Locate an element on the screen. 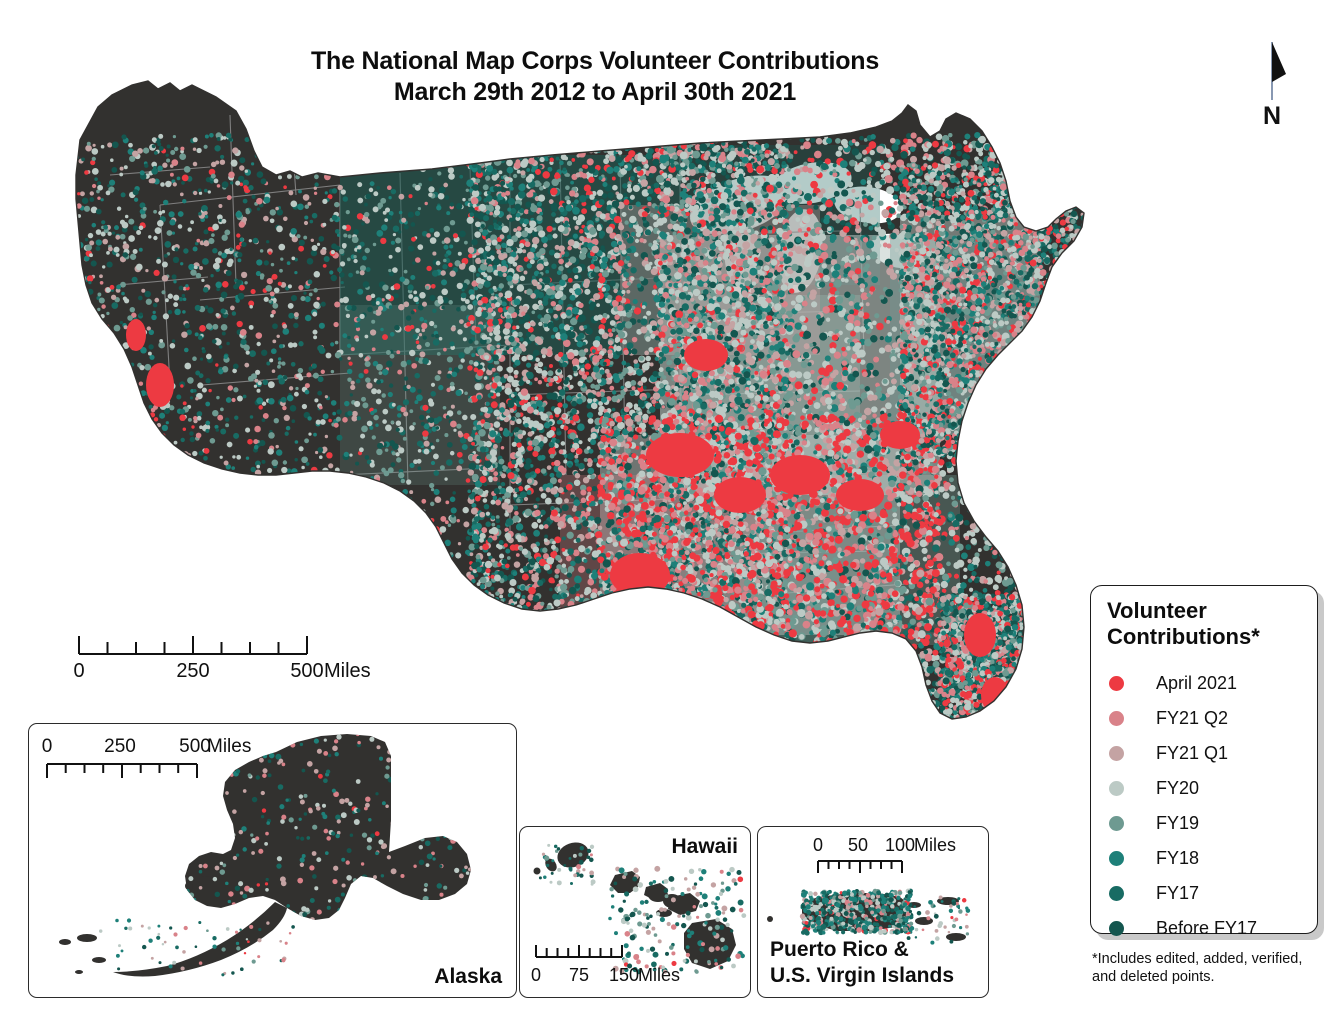 Image resolution: width=1336 pixels, height=1032 pixels. legend-label: FY20 is located at coordinates (1177, 788).